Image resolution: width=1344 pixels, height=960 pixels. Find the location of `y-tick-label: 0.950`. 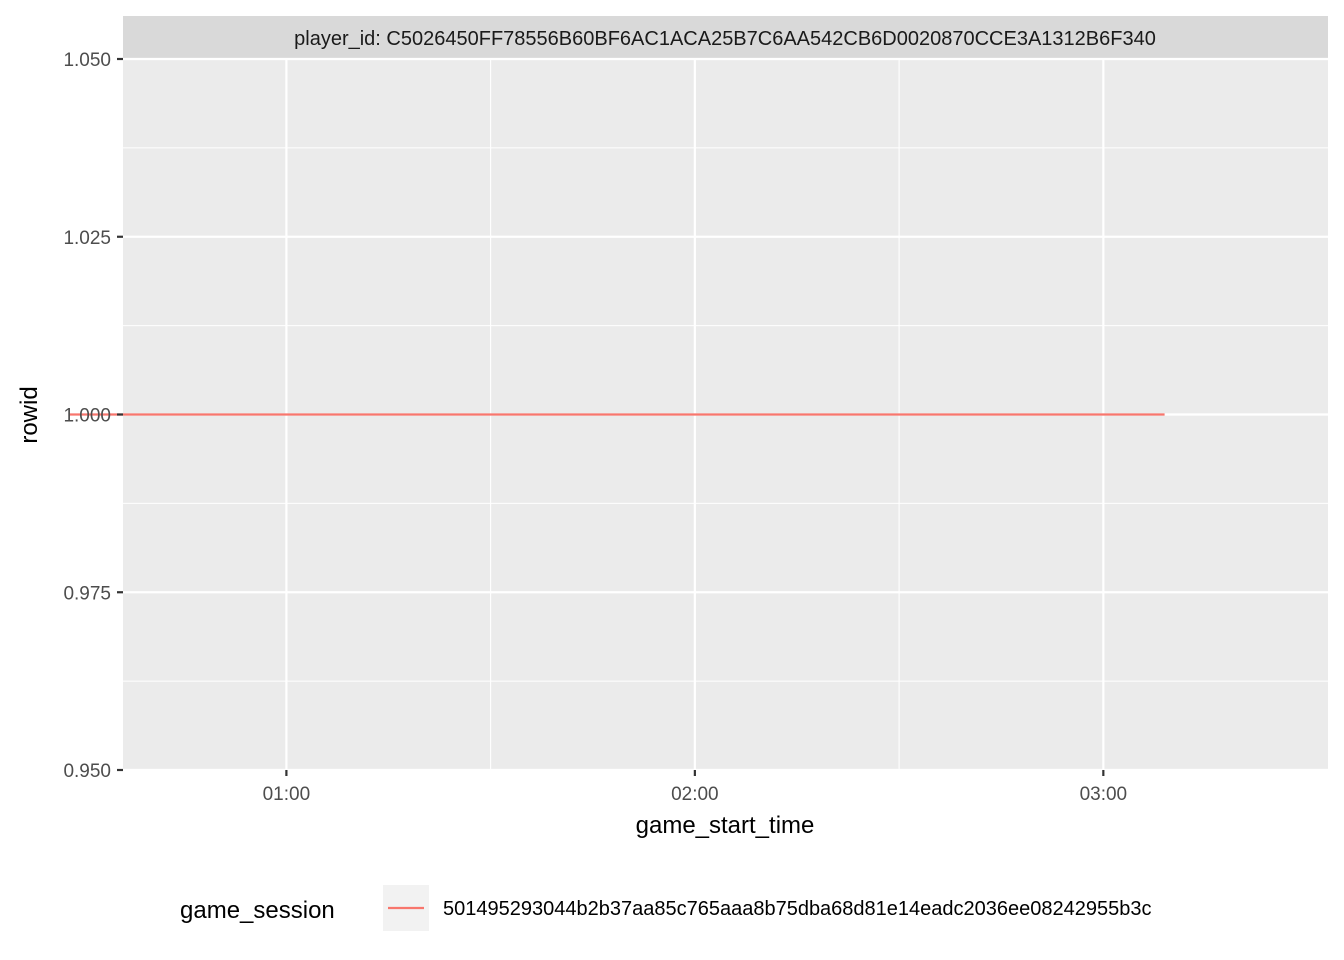

y-tick-label: 0.950 is located at coordinates (87, 771).